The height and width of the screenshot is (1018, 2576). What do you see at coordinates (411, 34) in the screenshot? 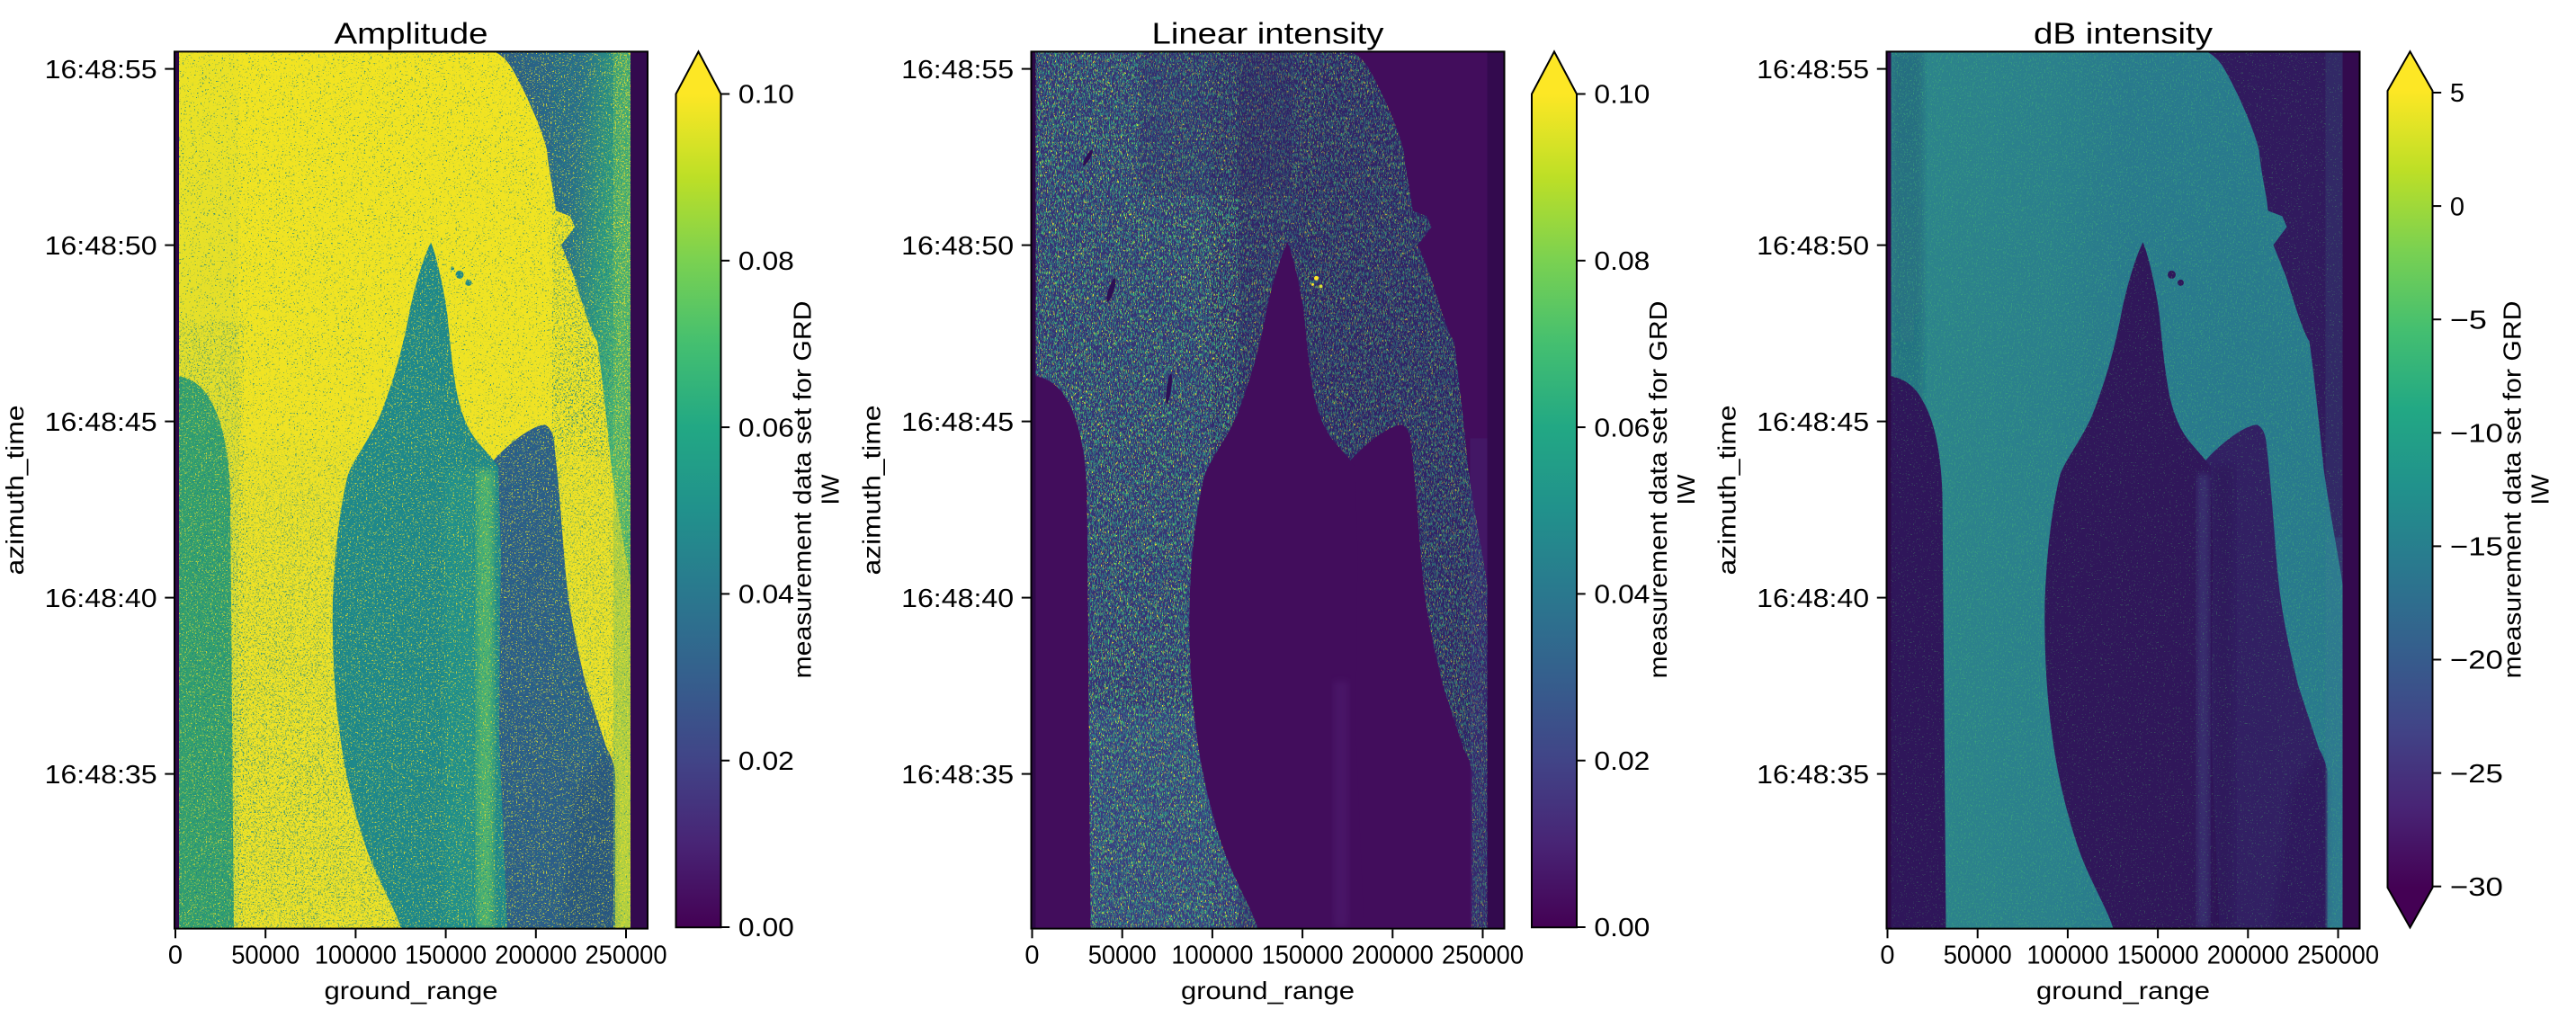
I see `svg-text: Amplitude` at bounding box center [411, 34].